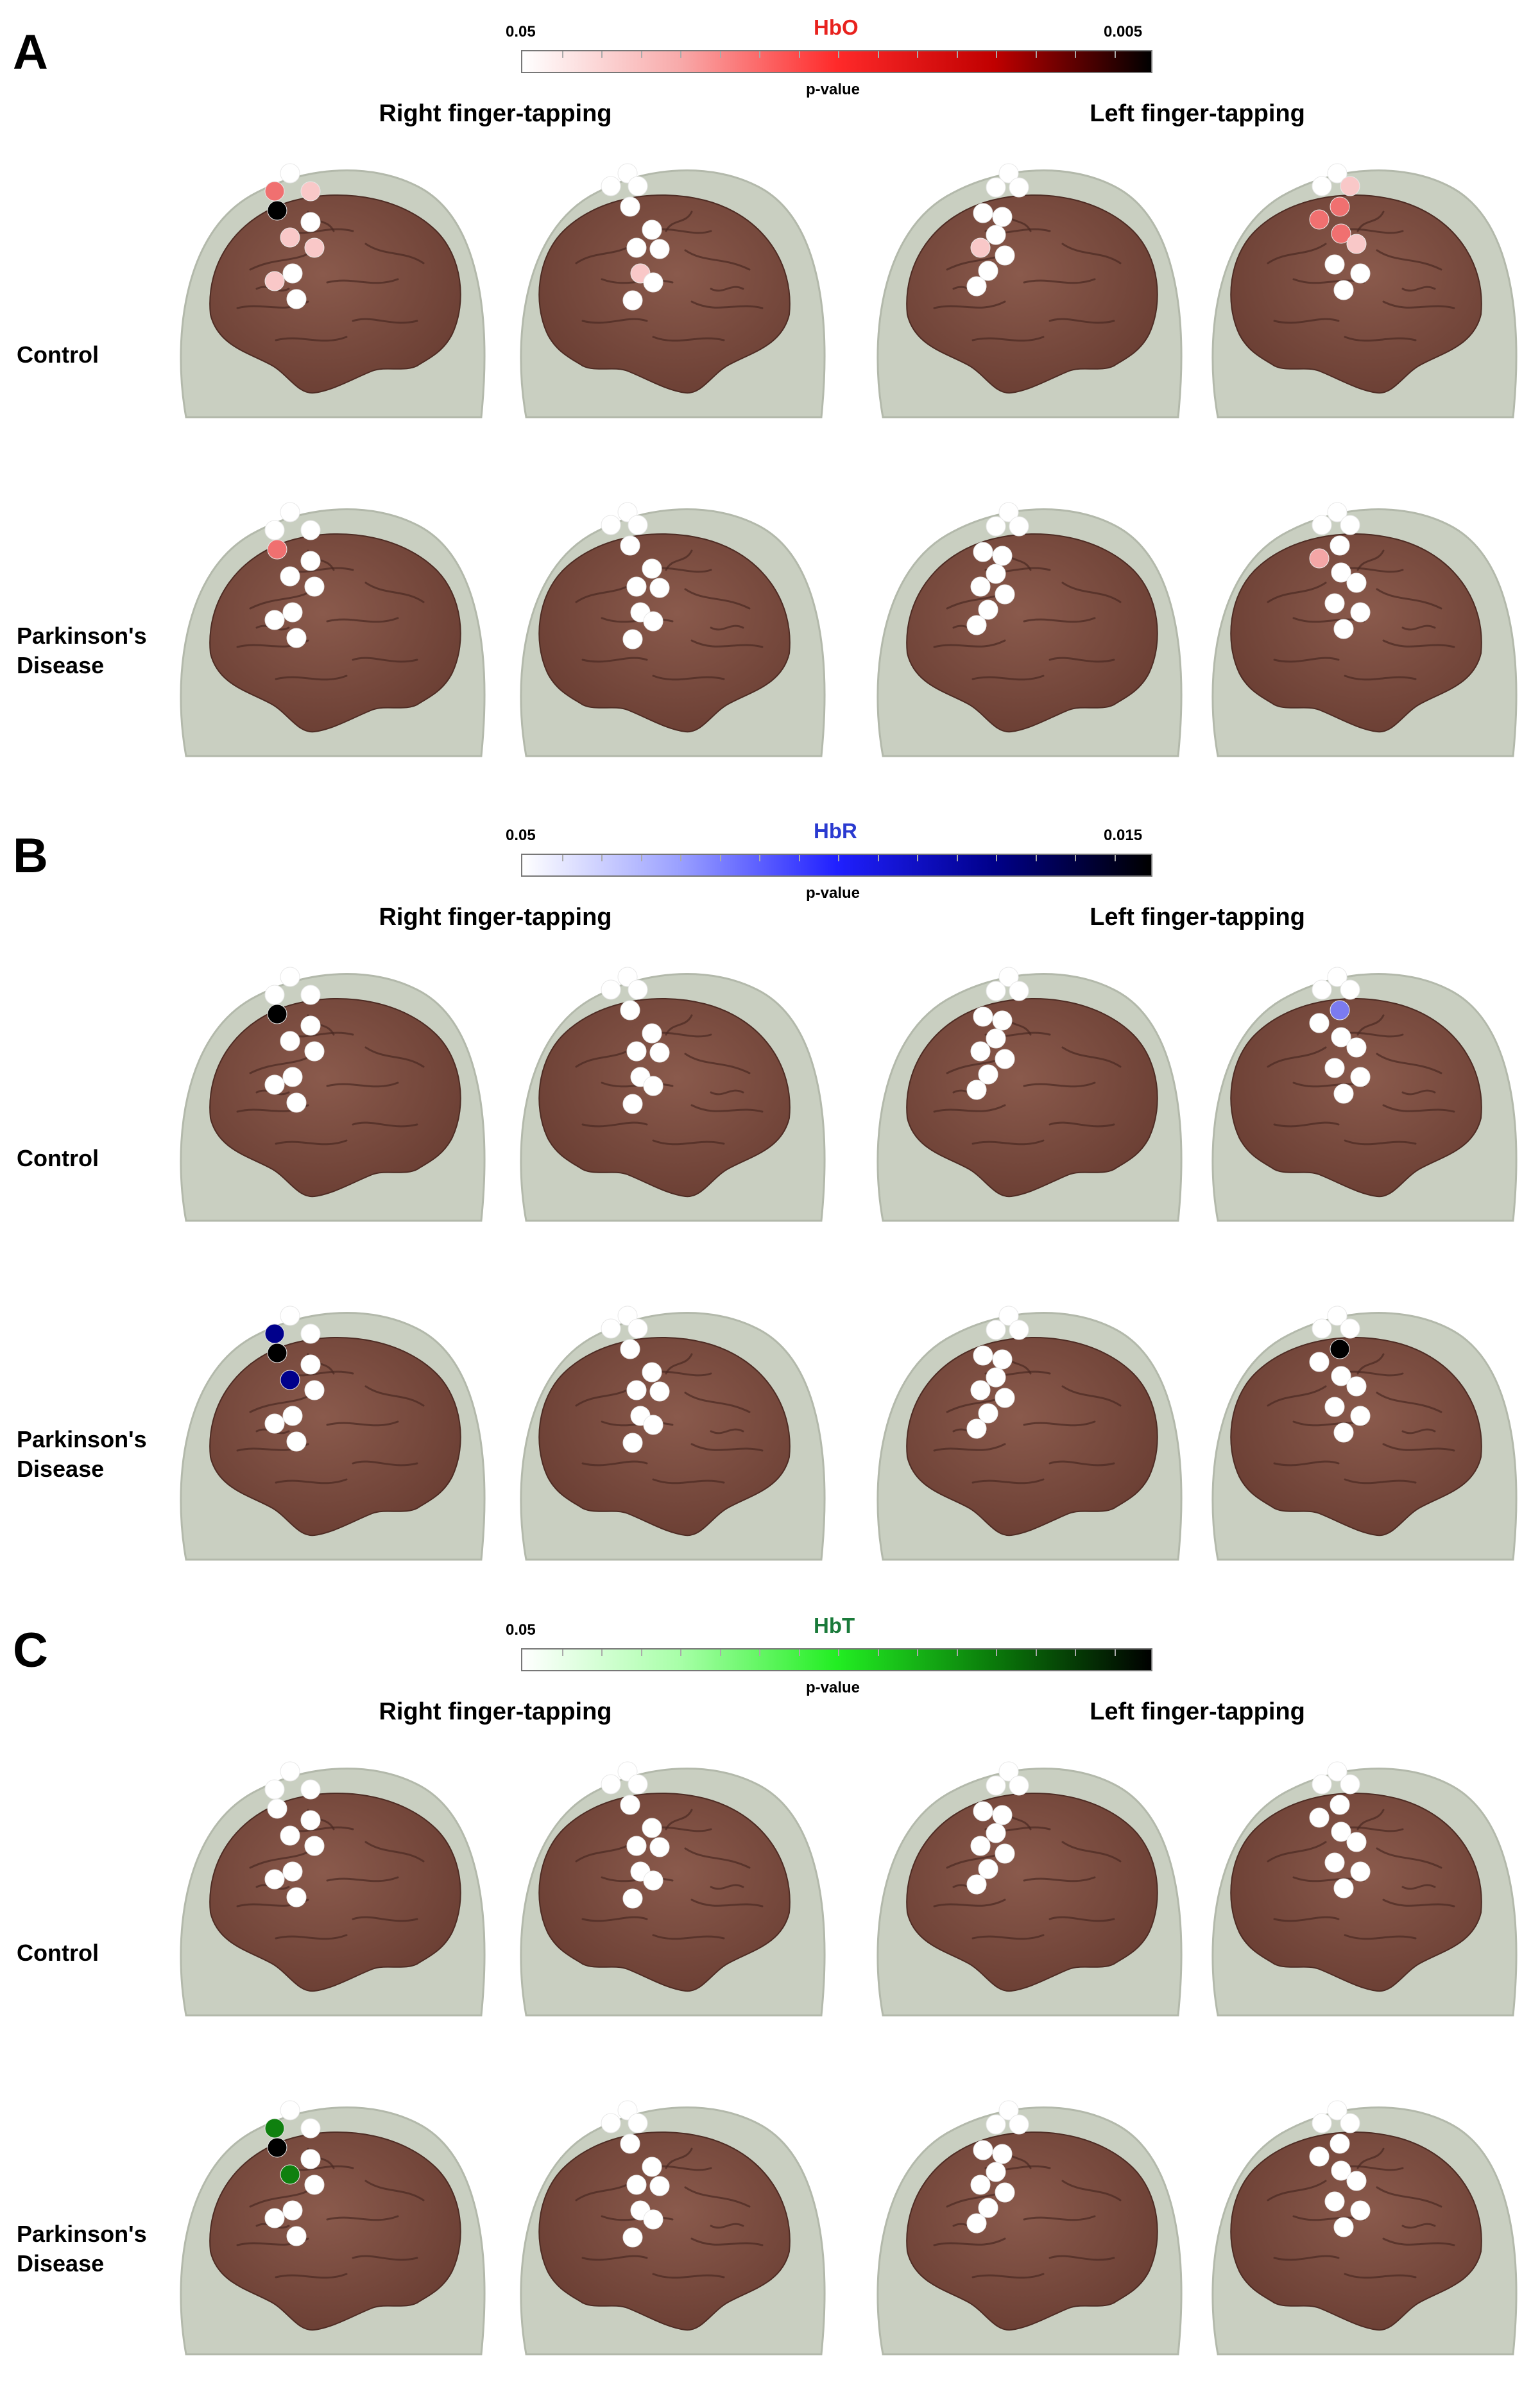 Image resolution: width=1540 pixels, height=2403 pixels. What do you see at coordinates (496, 1711) in the screenshot?
I see `condition-label: Right finger-tapping` at bounding box center [496, 1711].